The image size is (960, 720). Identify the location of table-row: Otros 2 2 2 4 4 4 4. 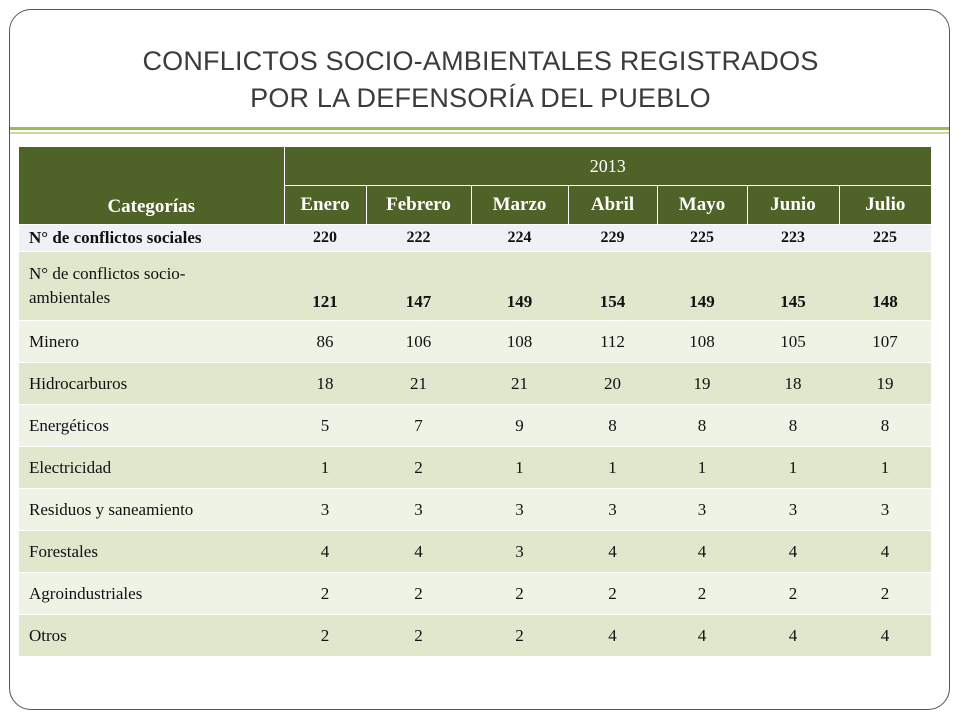
(475, 635).